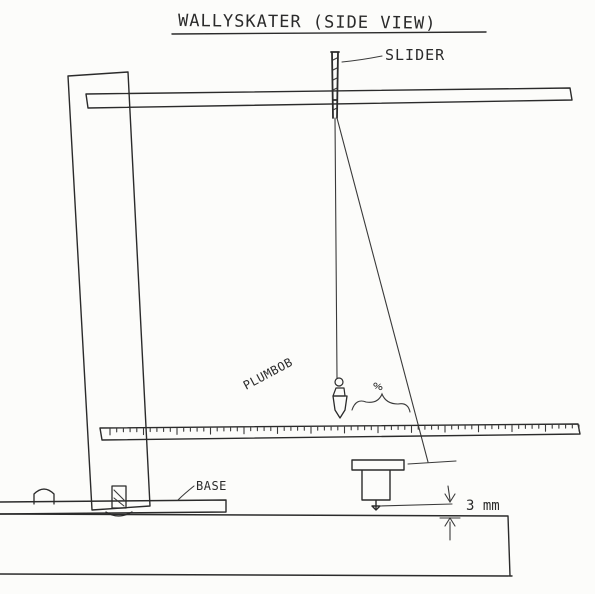 The height and width of the screenshot is (594, 595). What do you see at coordinates (415, 55) in the screenshot?
I see `slider-label: SLIDER` at bounding box center [415, 55].